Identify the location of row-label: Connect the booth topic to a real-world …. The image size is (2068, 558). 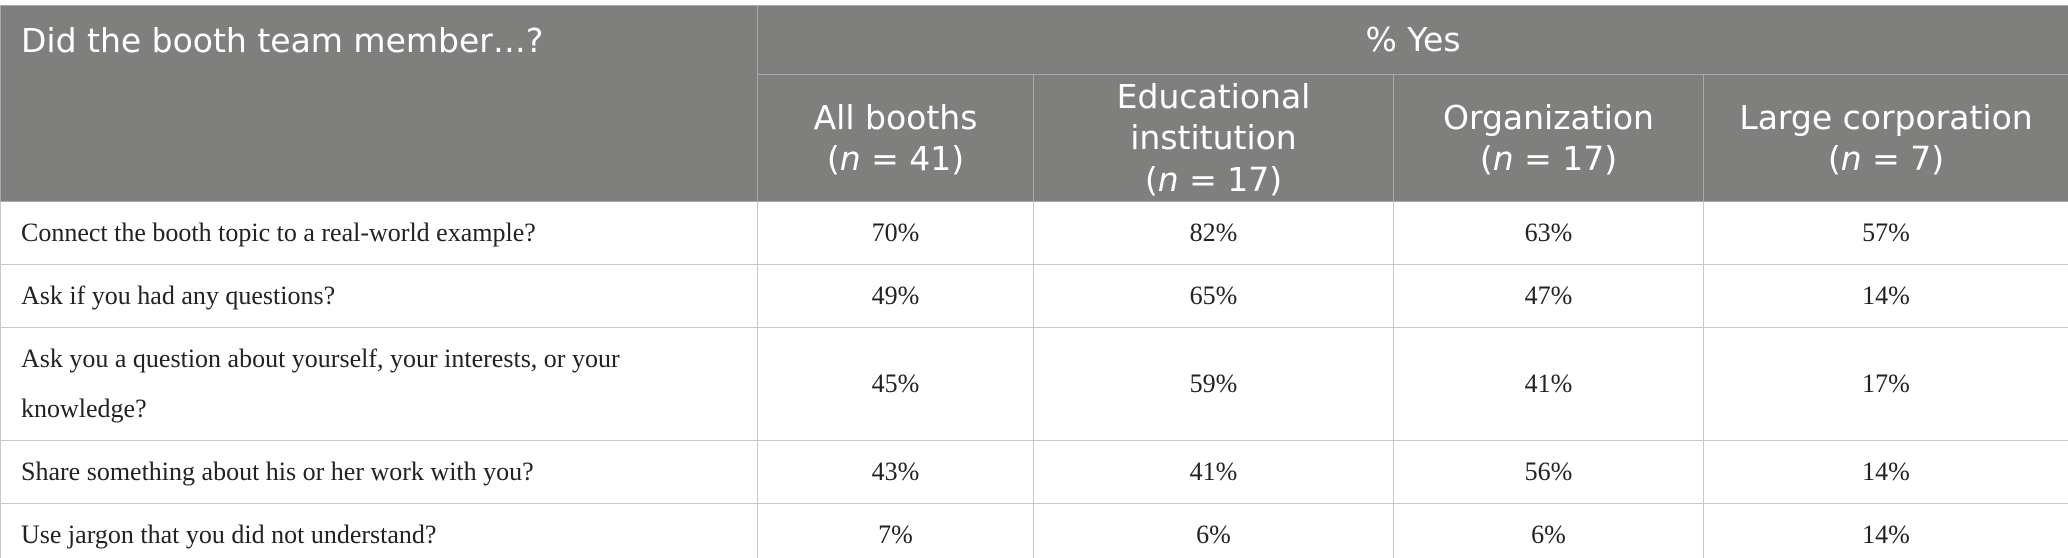
(379, 232).